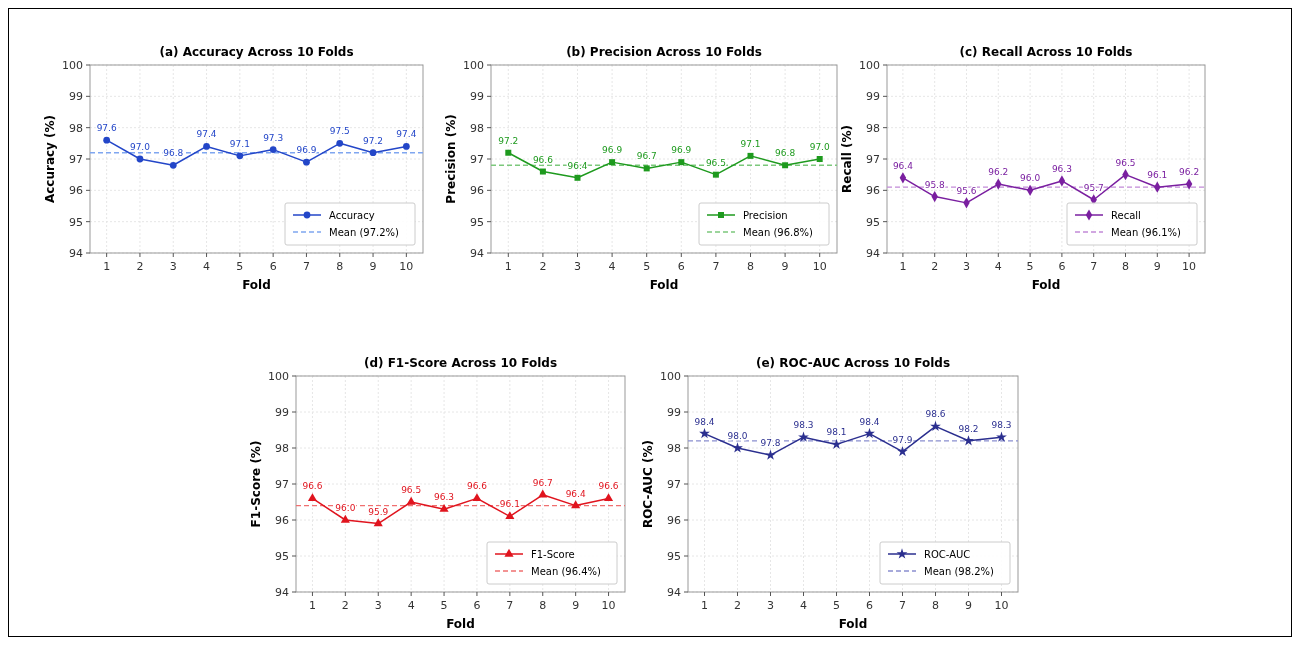  I want to click on legend-label: Mean (96.1%), so click(1146, 232).